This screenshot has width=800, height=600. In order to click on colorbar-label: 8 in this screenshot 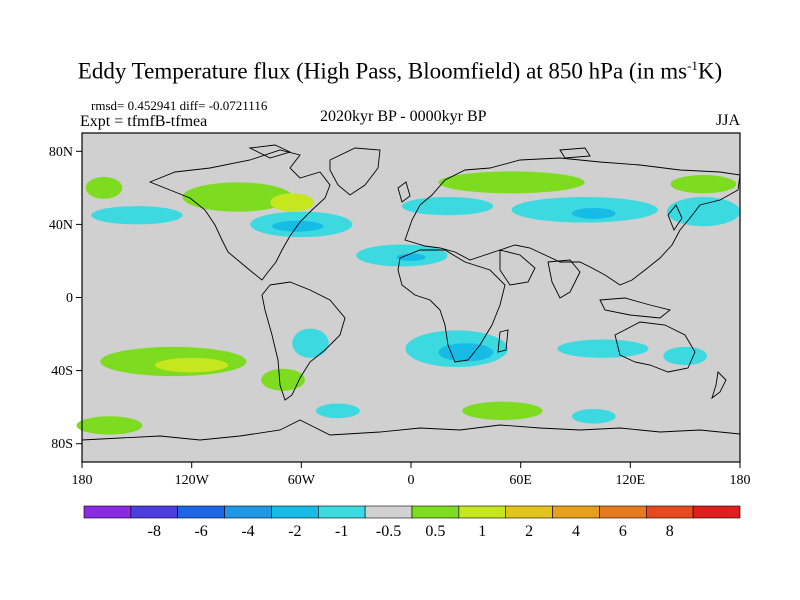, I will do `click(670, 531)`.